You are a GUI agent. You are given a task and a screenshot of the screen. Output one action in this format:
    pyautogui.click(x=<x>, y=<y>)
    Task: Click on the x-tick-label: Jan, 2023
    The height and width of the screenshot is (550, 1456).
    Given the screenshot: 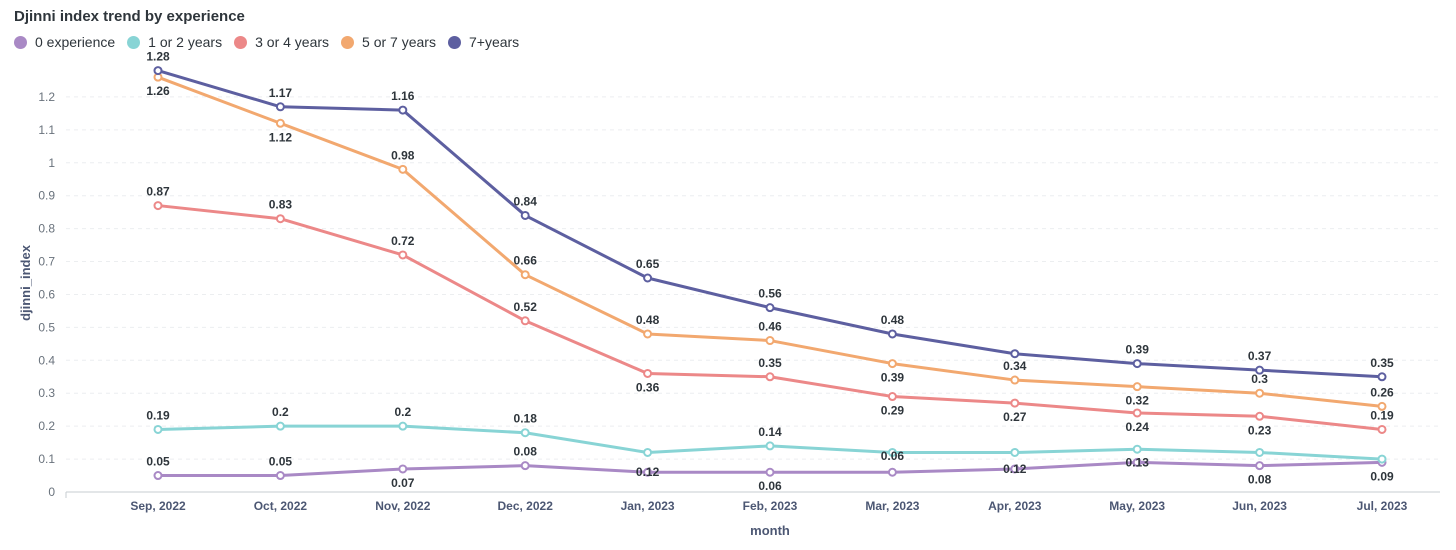 What is the action you would take?
    pyautogui.click(x=648, y=506)
    